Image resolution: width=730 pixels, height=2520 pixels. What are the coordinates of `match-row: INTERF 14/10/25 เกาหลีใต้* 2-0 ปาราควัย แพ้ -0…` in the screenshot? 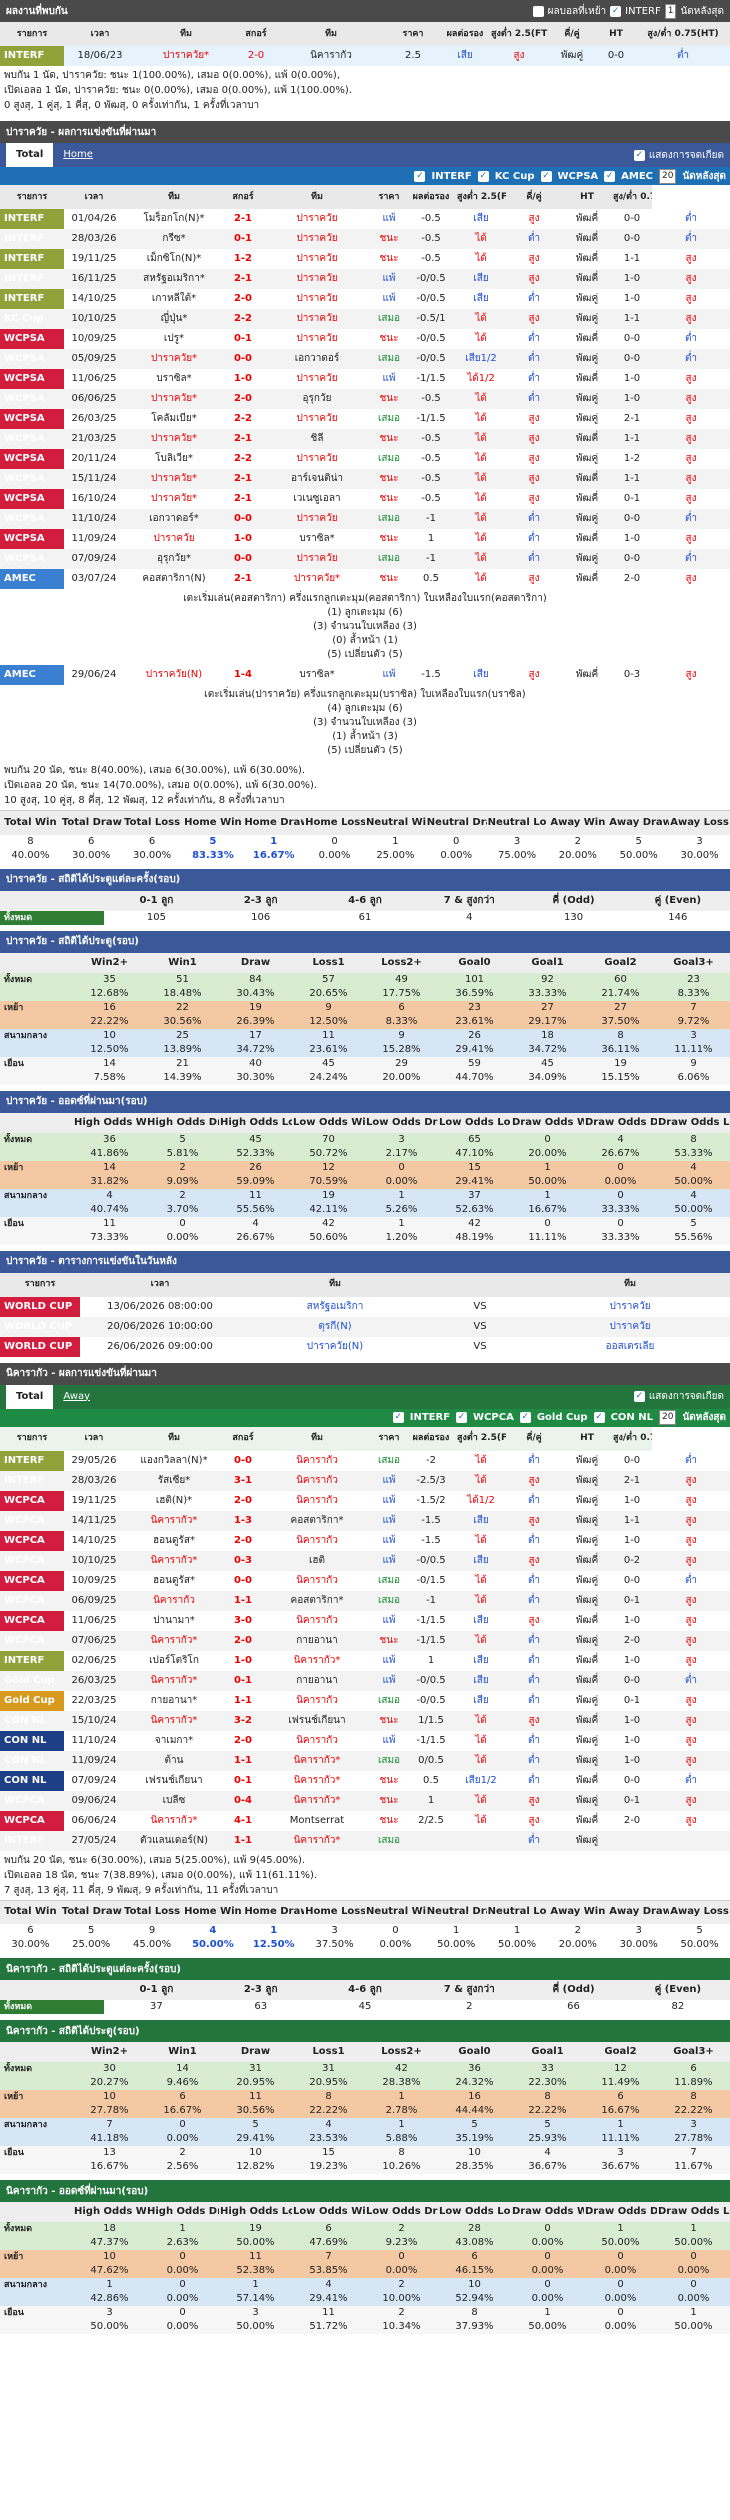 It's located at (365, 299).